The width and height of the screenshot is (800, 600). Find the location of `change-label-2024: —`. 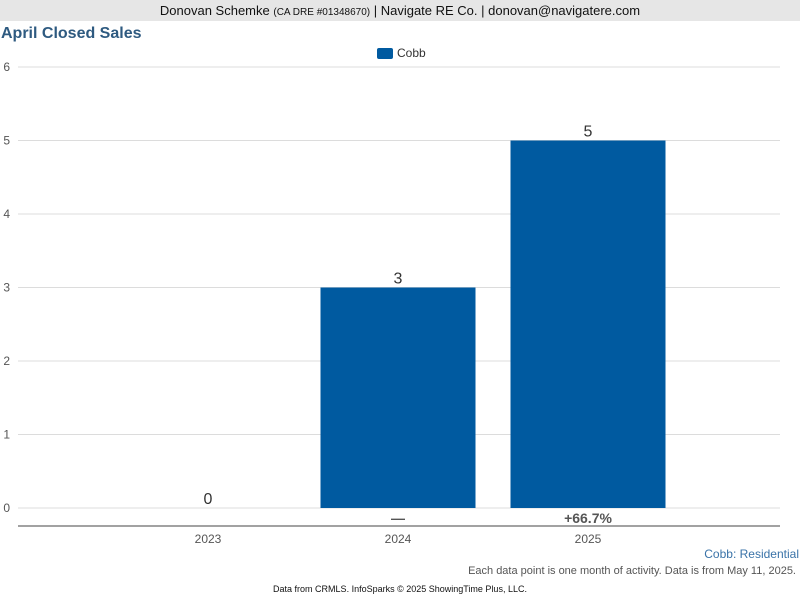

change-label-2024: — is located at coordinates (398, 518).